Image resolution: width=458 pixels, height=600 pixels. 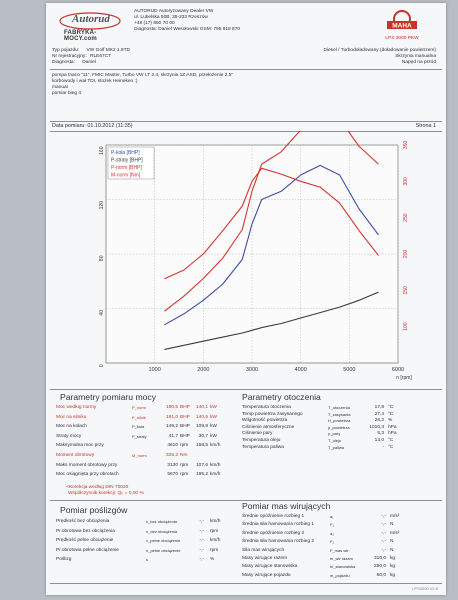 What do you see at coordinates (380, 434) in the screenshot?
I see `param-value: 5,3` at bounding box center [380, 434].